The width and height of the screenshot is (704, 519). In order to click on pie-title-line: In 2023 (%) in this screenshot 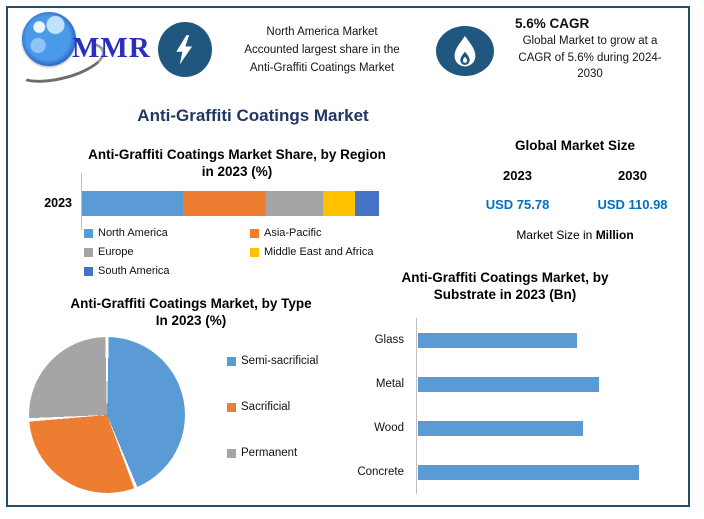, I will do `click(191, 320)`.